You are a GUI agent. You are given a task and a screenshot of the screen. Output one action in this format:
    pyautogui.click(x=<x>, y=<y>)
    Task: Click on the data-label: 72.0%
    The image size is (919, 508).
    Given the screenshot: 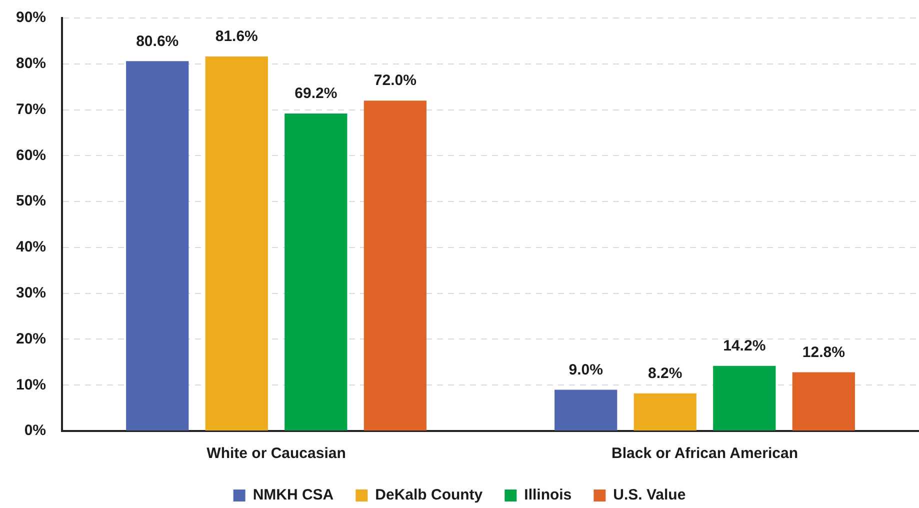 What is the action you would take?
    pyautogui.click(x=395, y=81)
    